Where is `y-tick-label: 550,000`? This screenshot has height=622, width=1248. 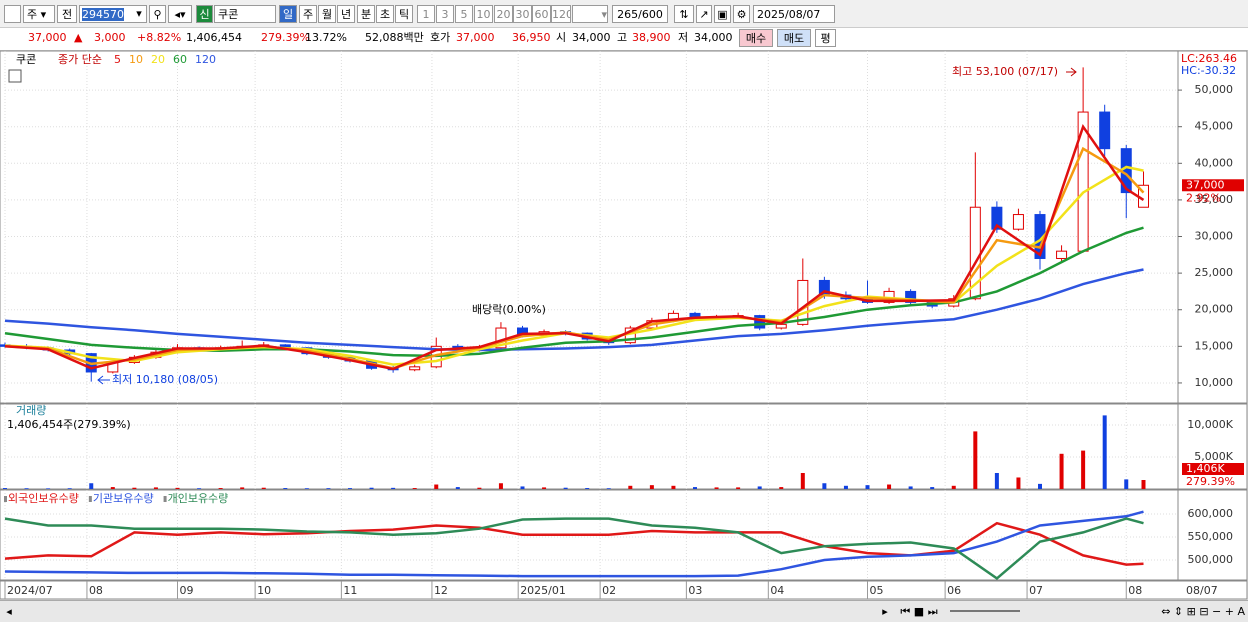 y-tick-label: 550,000 is located at coordinates (1211, 536).